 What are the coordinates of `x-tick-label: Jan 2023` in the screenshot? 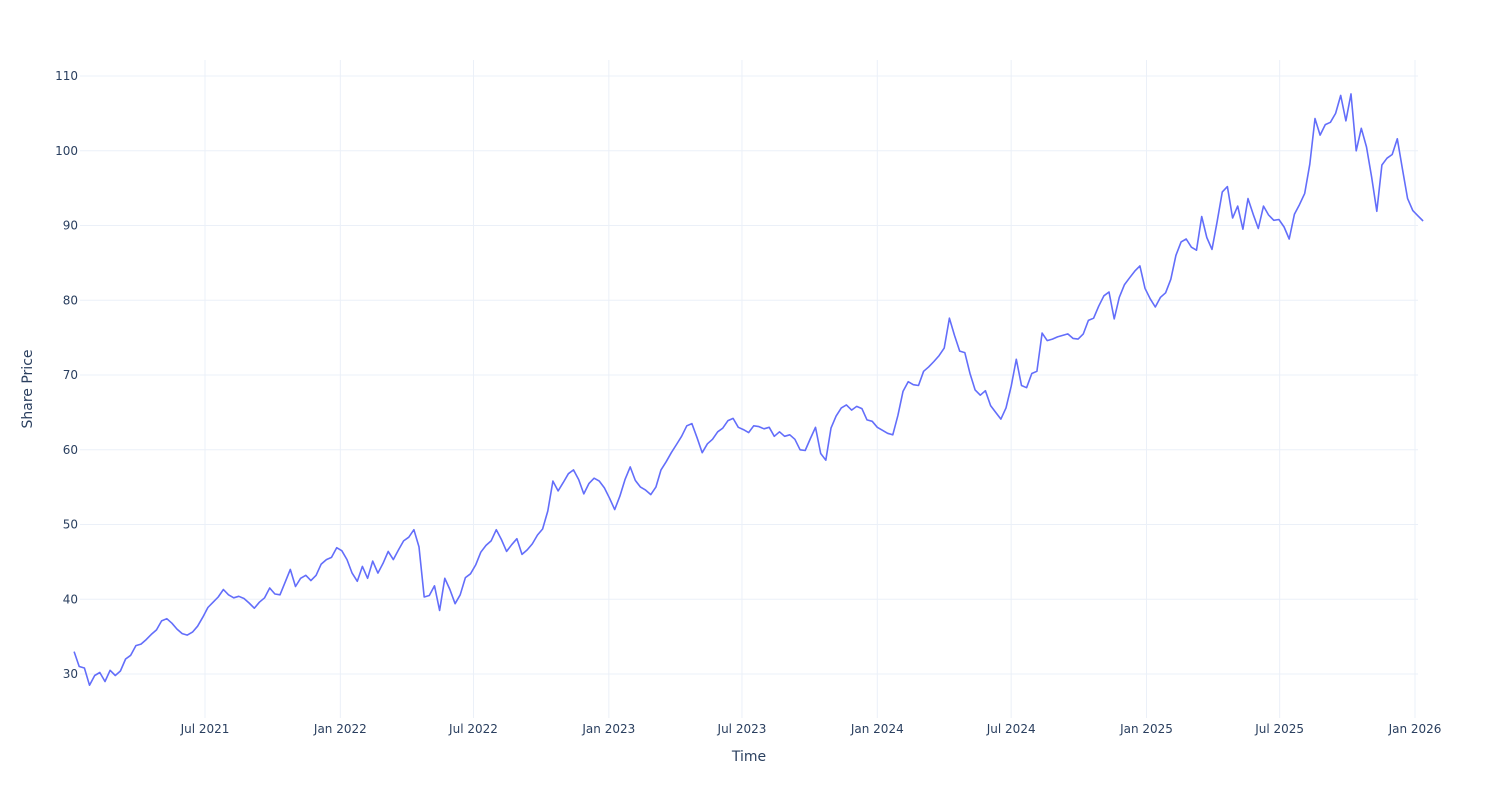 It's located at (608, 729).